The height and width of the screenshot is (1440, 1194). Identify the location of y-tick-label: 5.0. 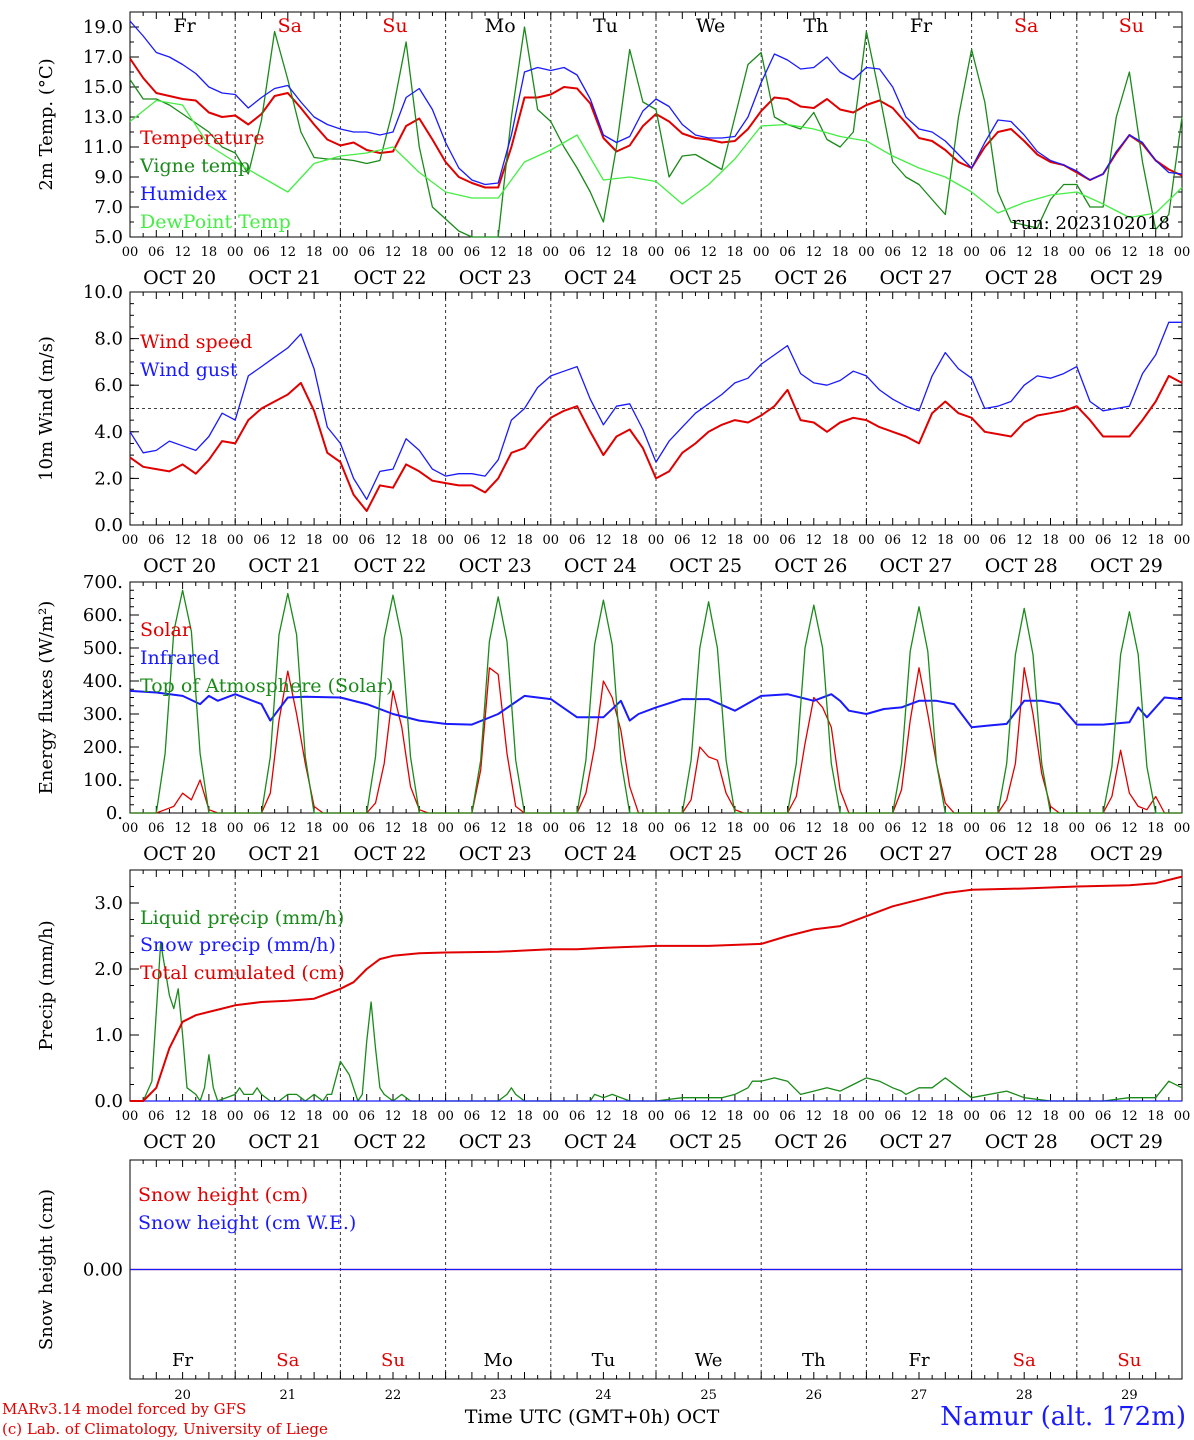
(108, 237).